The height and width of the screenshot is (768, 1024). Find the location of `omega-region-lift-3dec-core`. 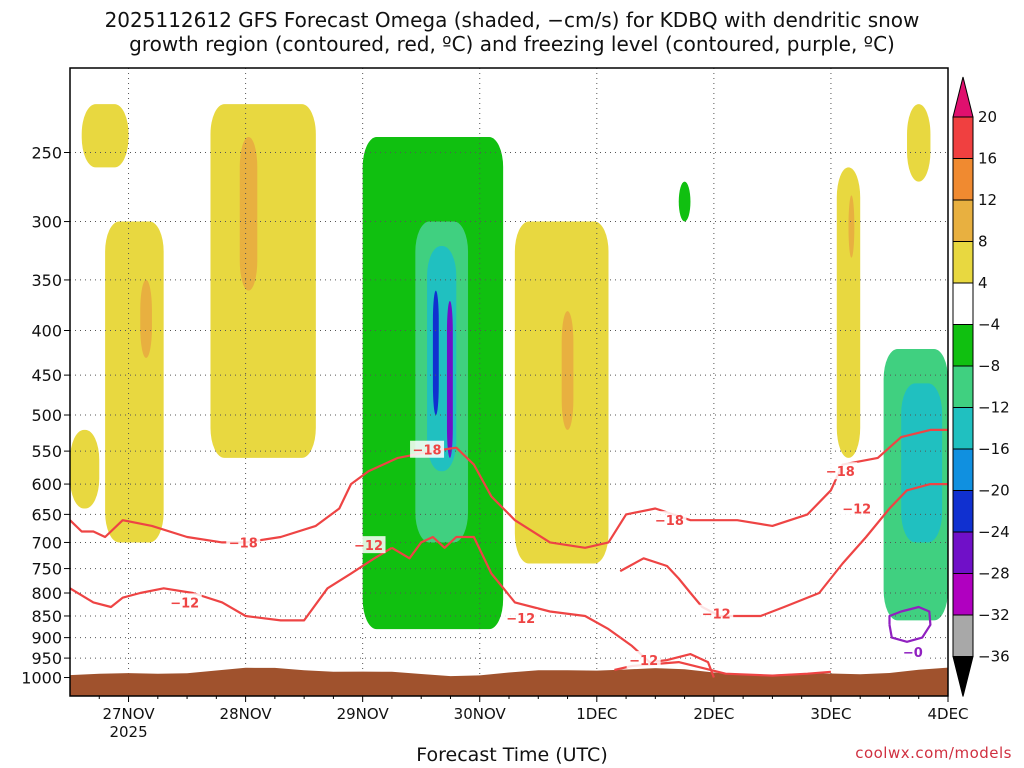

omega-region-lift-3dec-core is located at coordinates (851, 226).